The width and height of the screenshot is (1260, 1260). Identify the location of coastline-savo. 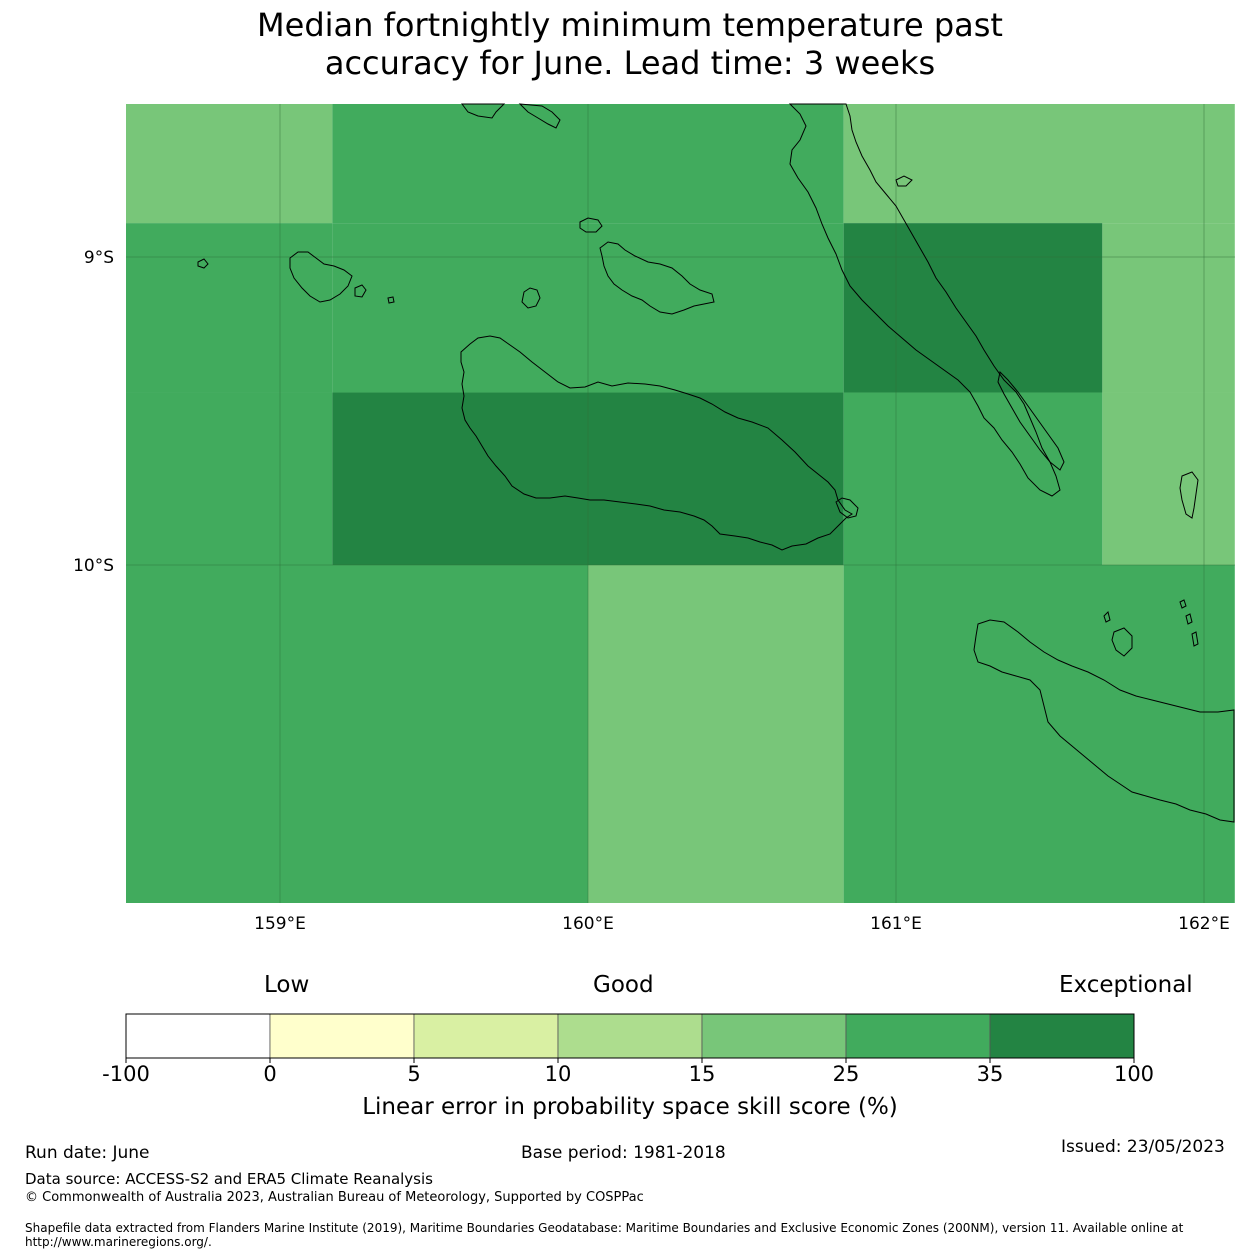
(531, 298).